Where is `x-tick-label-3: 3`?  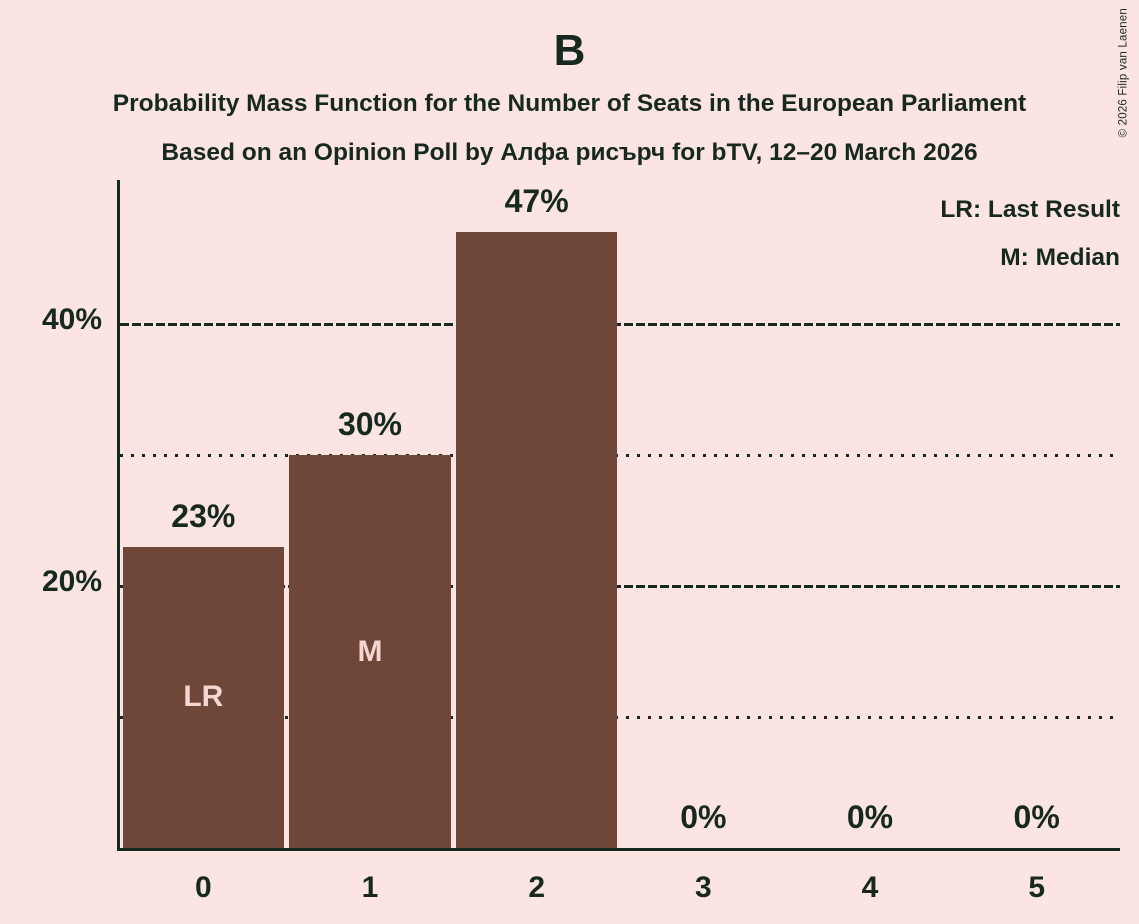 x-tick-label-3: 3 is located at coordinates (703, 887).